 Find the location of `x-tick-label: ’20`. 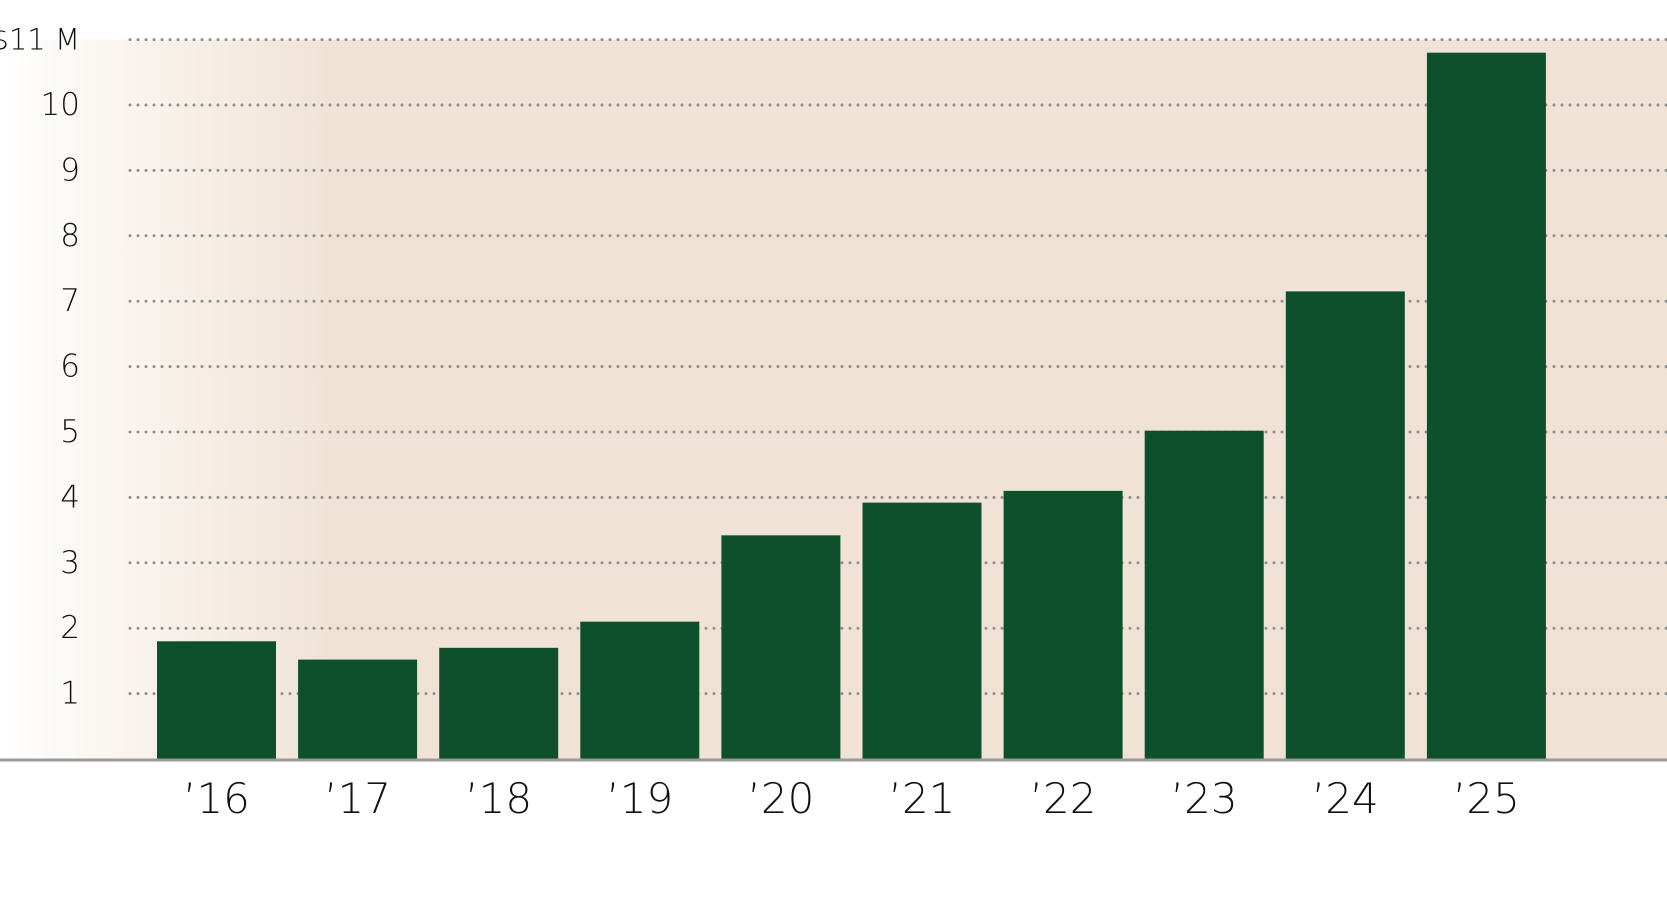

x-tick-label: ’20 is located at coordinates (781, 798).